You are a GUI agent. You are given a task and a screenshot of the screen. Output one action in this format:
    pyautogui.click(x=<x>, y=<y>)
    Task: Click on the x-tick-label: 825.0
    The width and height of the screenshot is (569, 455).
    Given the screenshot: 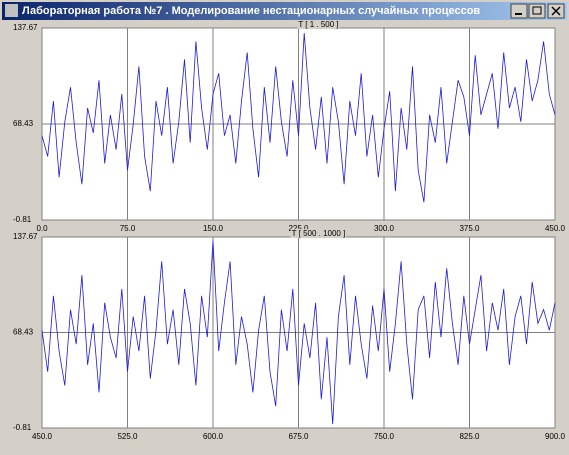 What is the action you would take?
    pyautogui.click(x=469, y=436)
    